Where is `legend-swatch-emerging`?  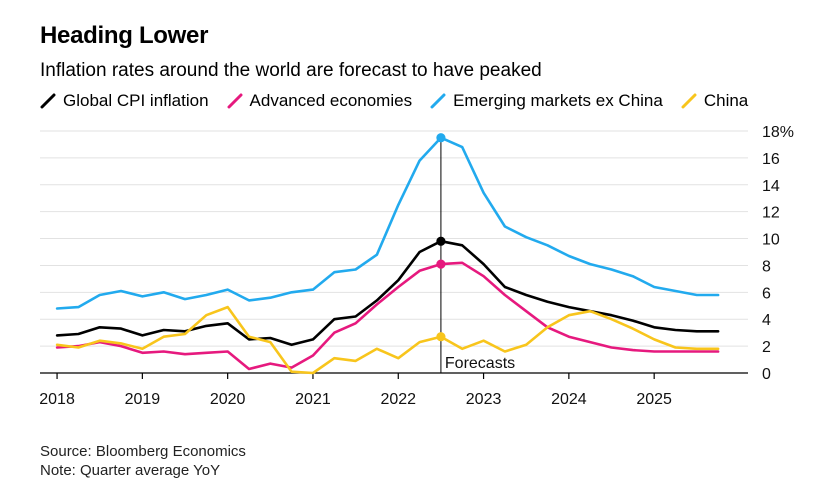 legend-swatch-emerging is located at coordinates (438, 101).